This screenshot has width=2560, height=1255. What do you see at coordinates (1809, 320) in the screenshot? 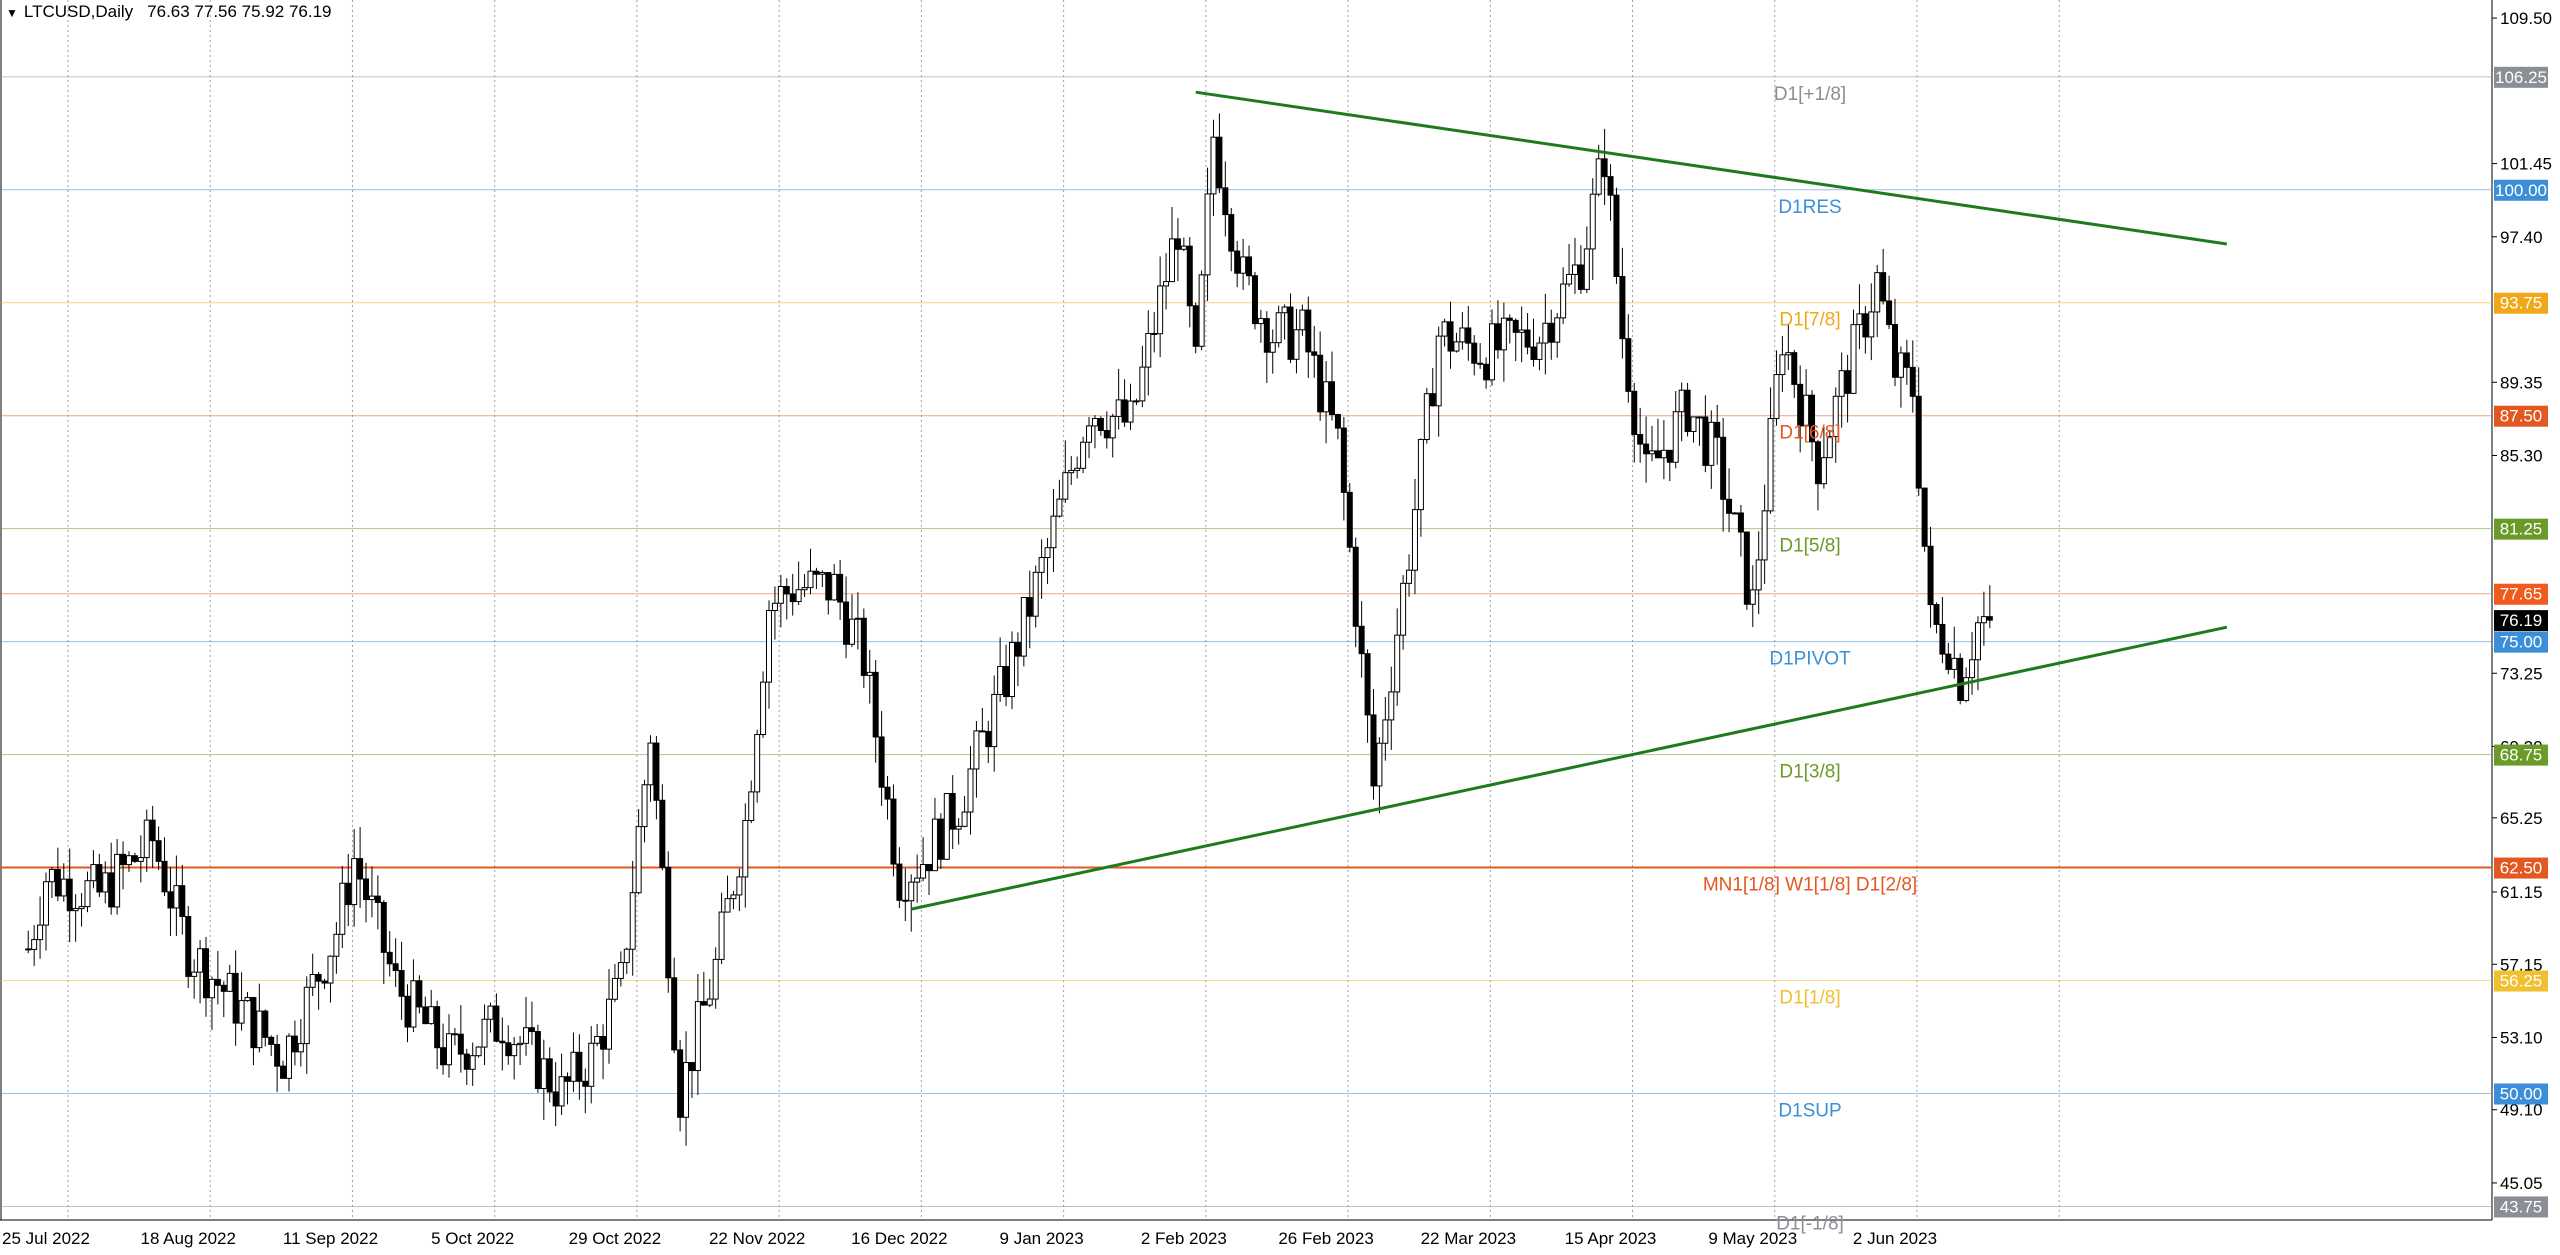
I see `murrey-level-label: D1[7/8]` at bounding box center [1809, 320].